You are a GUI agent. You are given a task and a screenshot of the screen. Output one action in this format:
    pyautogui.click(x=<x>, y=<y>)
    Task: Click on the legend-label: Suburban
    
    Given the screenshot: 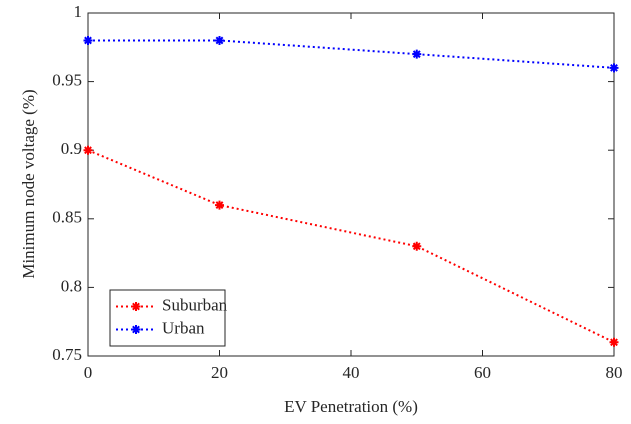 What is the action you would take?
    pyautogui.click(x=195, y=304)
    